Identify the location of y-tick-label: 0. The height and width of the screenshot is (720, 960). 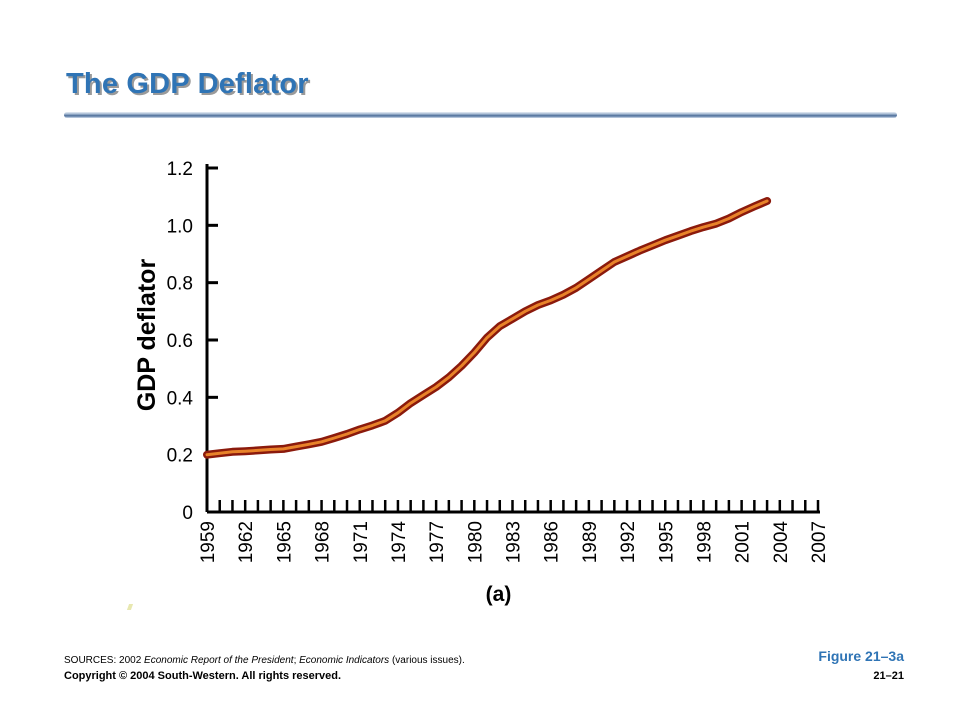
(187, 513).